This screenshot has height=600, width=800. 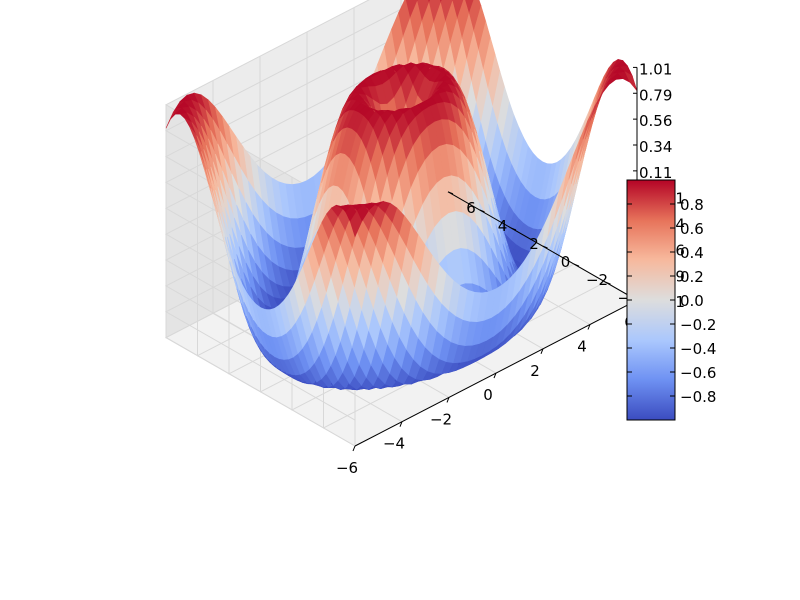 What do you see at coordinates (698, 325) in the screenshot?
I see `colorbar-tick-label: −0.2` at bounding box center [698, 325].